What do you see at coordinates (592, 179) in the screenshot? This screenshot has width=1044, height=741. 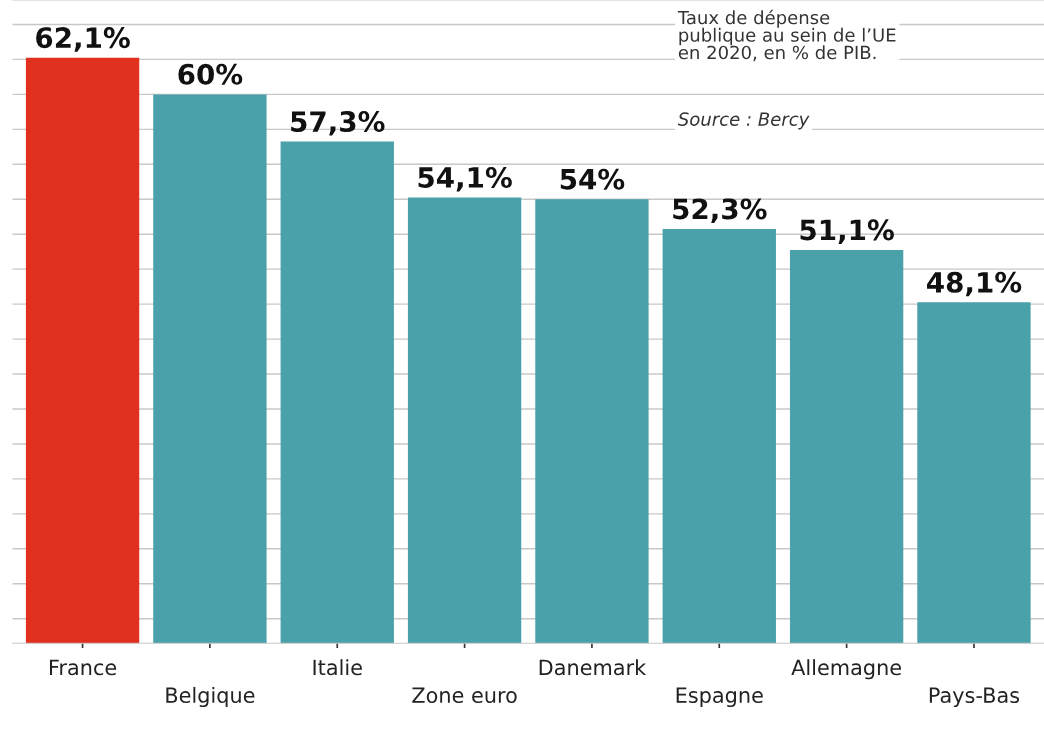 I see `data-label: 54%` at bounding box center [592, 179].